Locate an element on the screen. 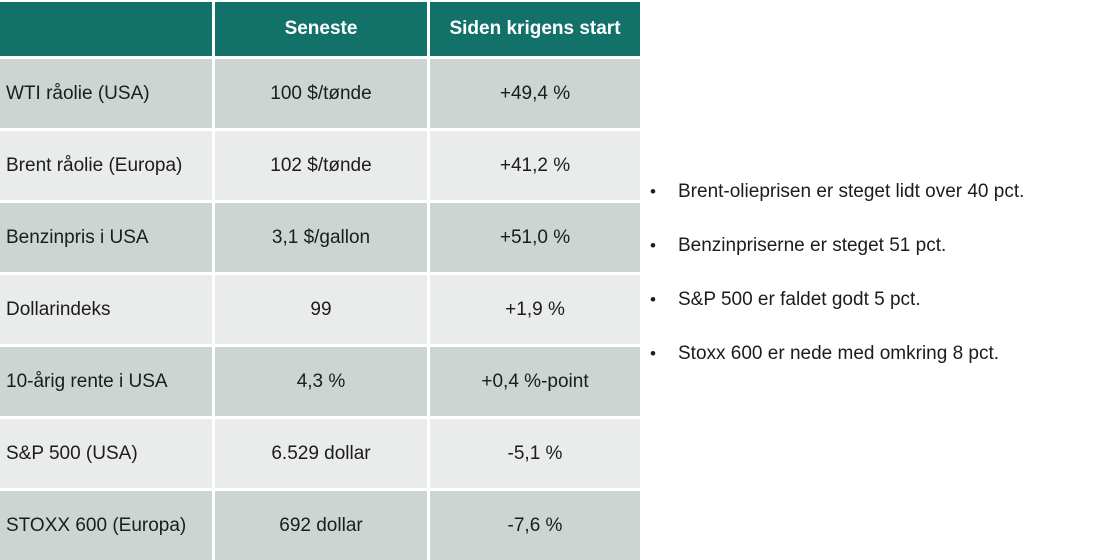  row-change: -5,1 % is located at coordinates (535, 453).